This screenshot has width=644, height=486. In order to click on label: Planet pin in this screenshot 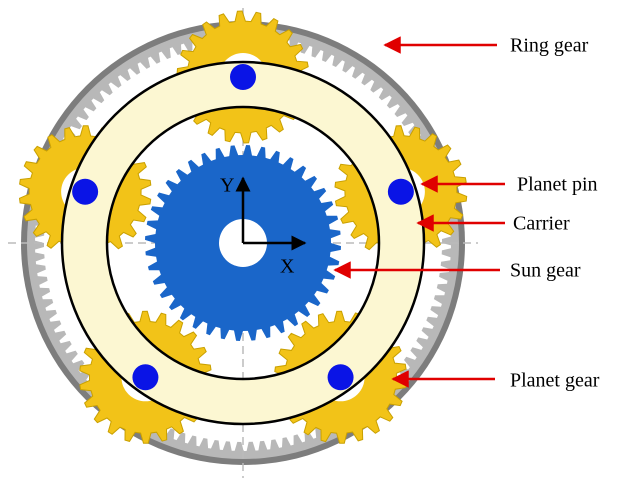, I will do `click(557, 185)`.